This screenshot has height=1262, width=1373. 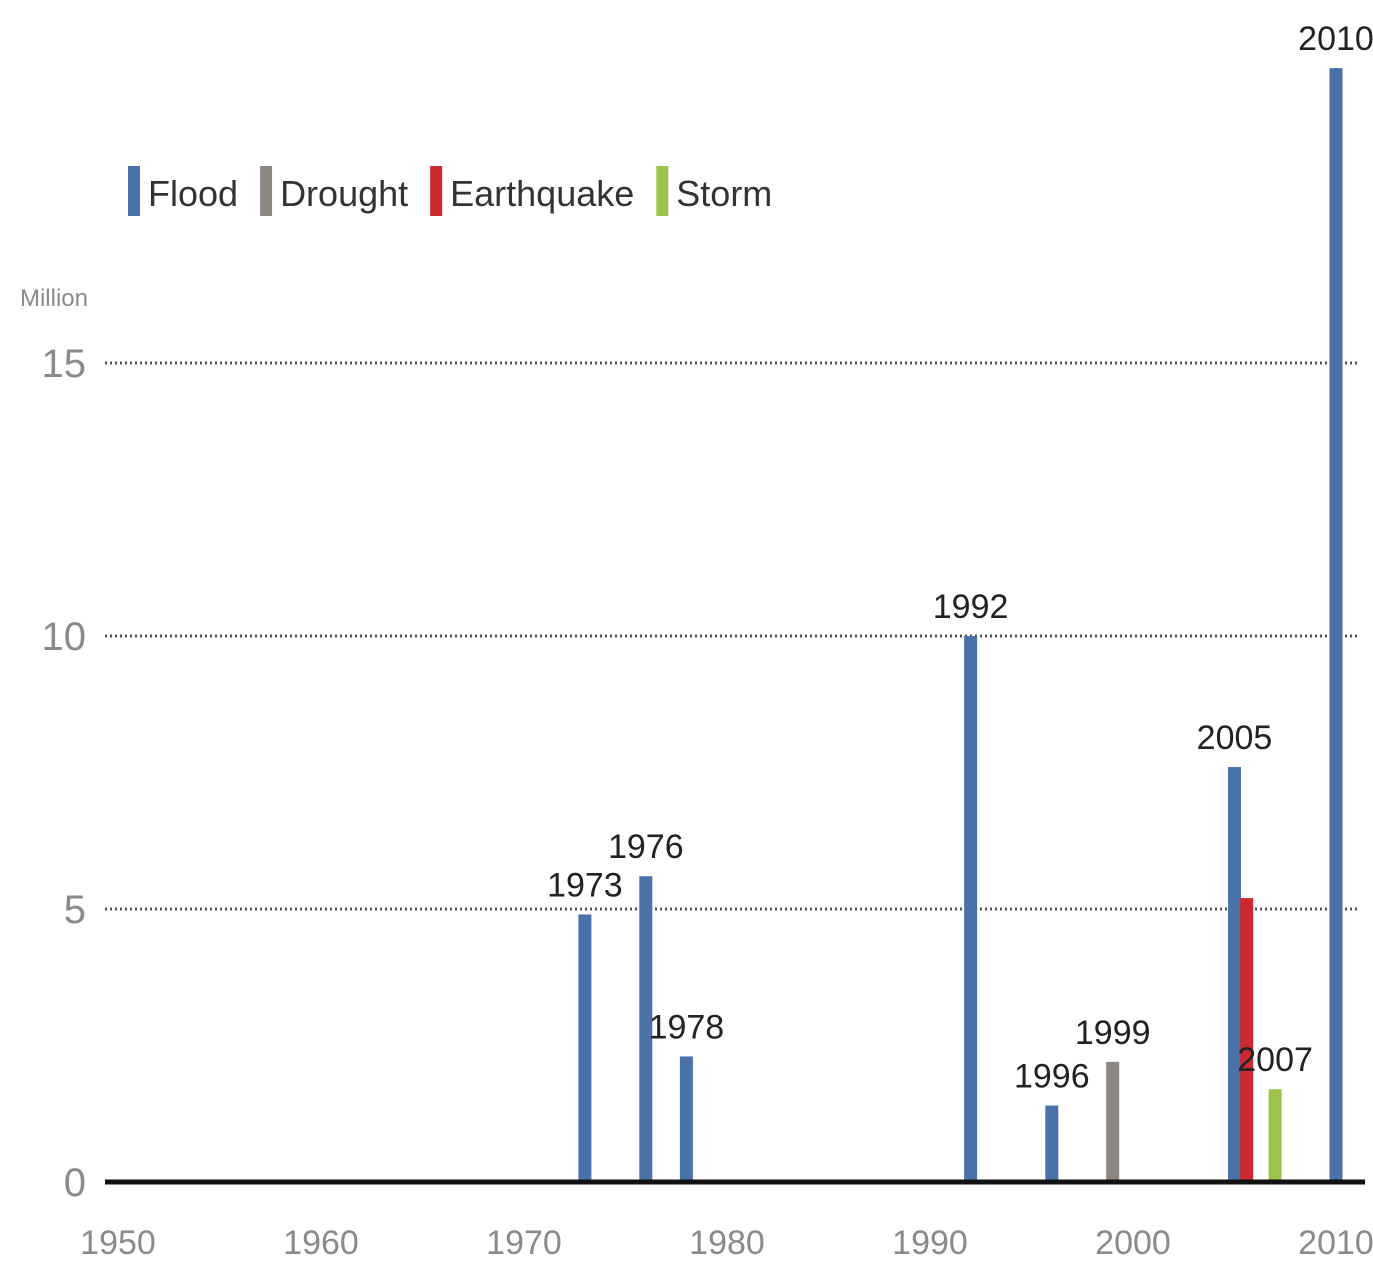 I want to click on x-tick-label-1980: 1980, so click(x=727, y=1243).